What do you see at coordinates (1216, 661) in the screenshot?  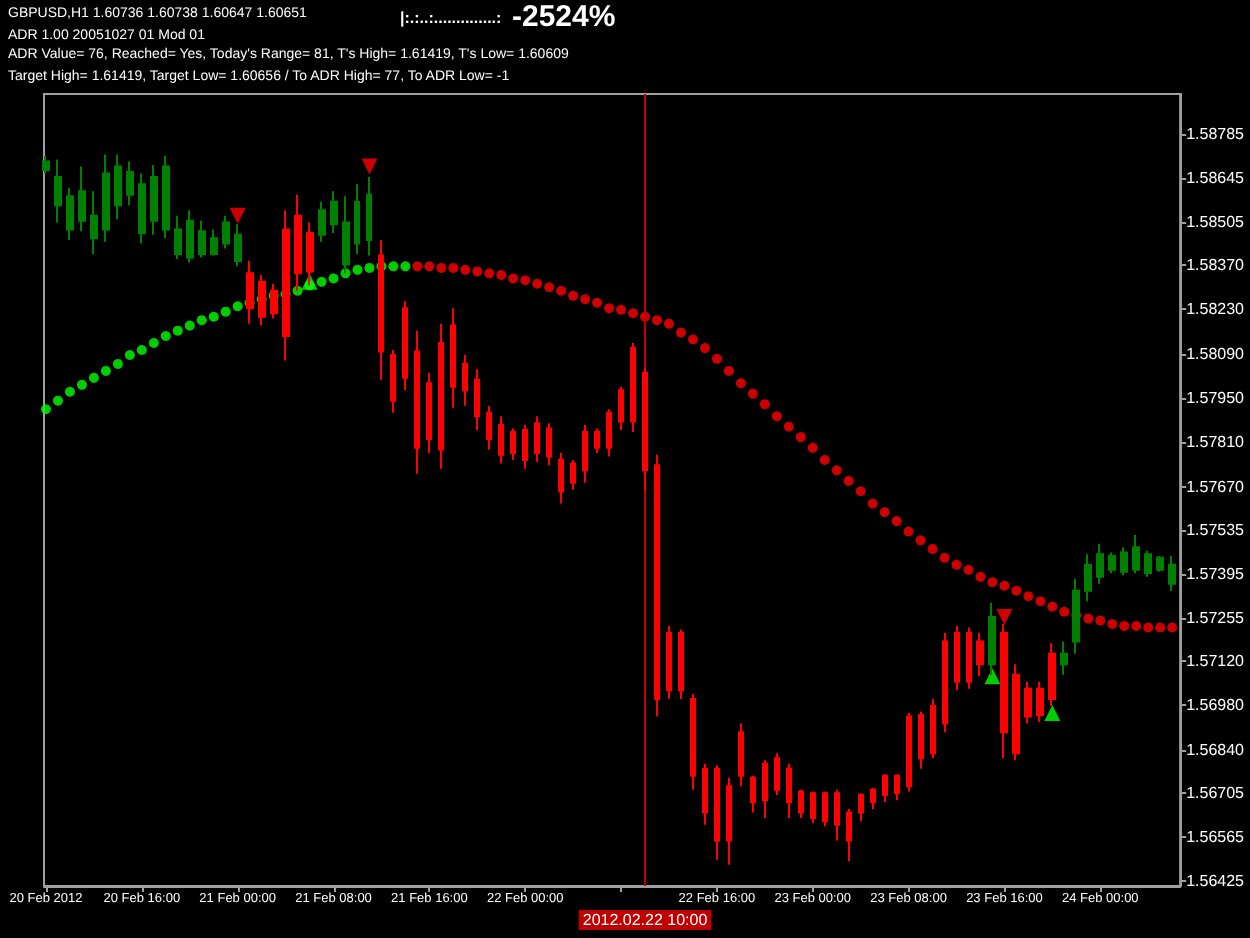 I see `y-tick-label: 1.57120` at bounding box center [1216, 661].